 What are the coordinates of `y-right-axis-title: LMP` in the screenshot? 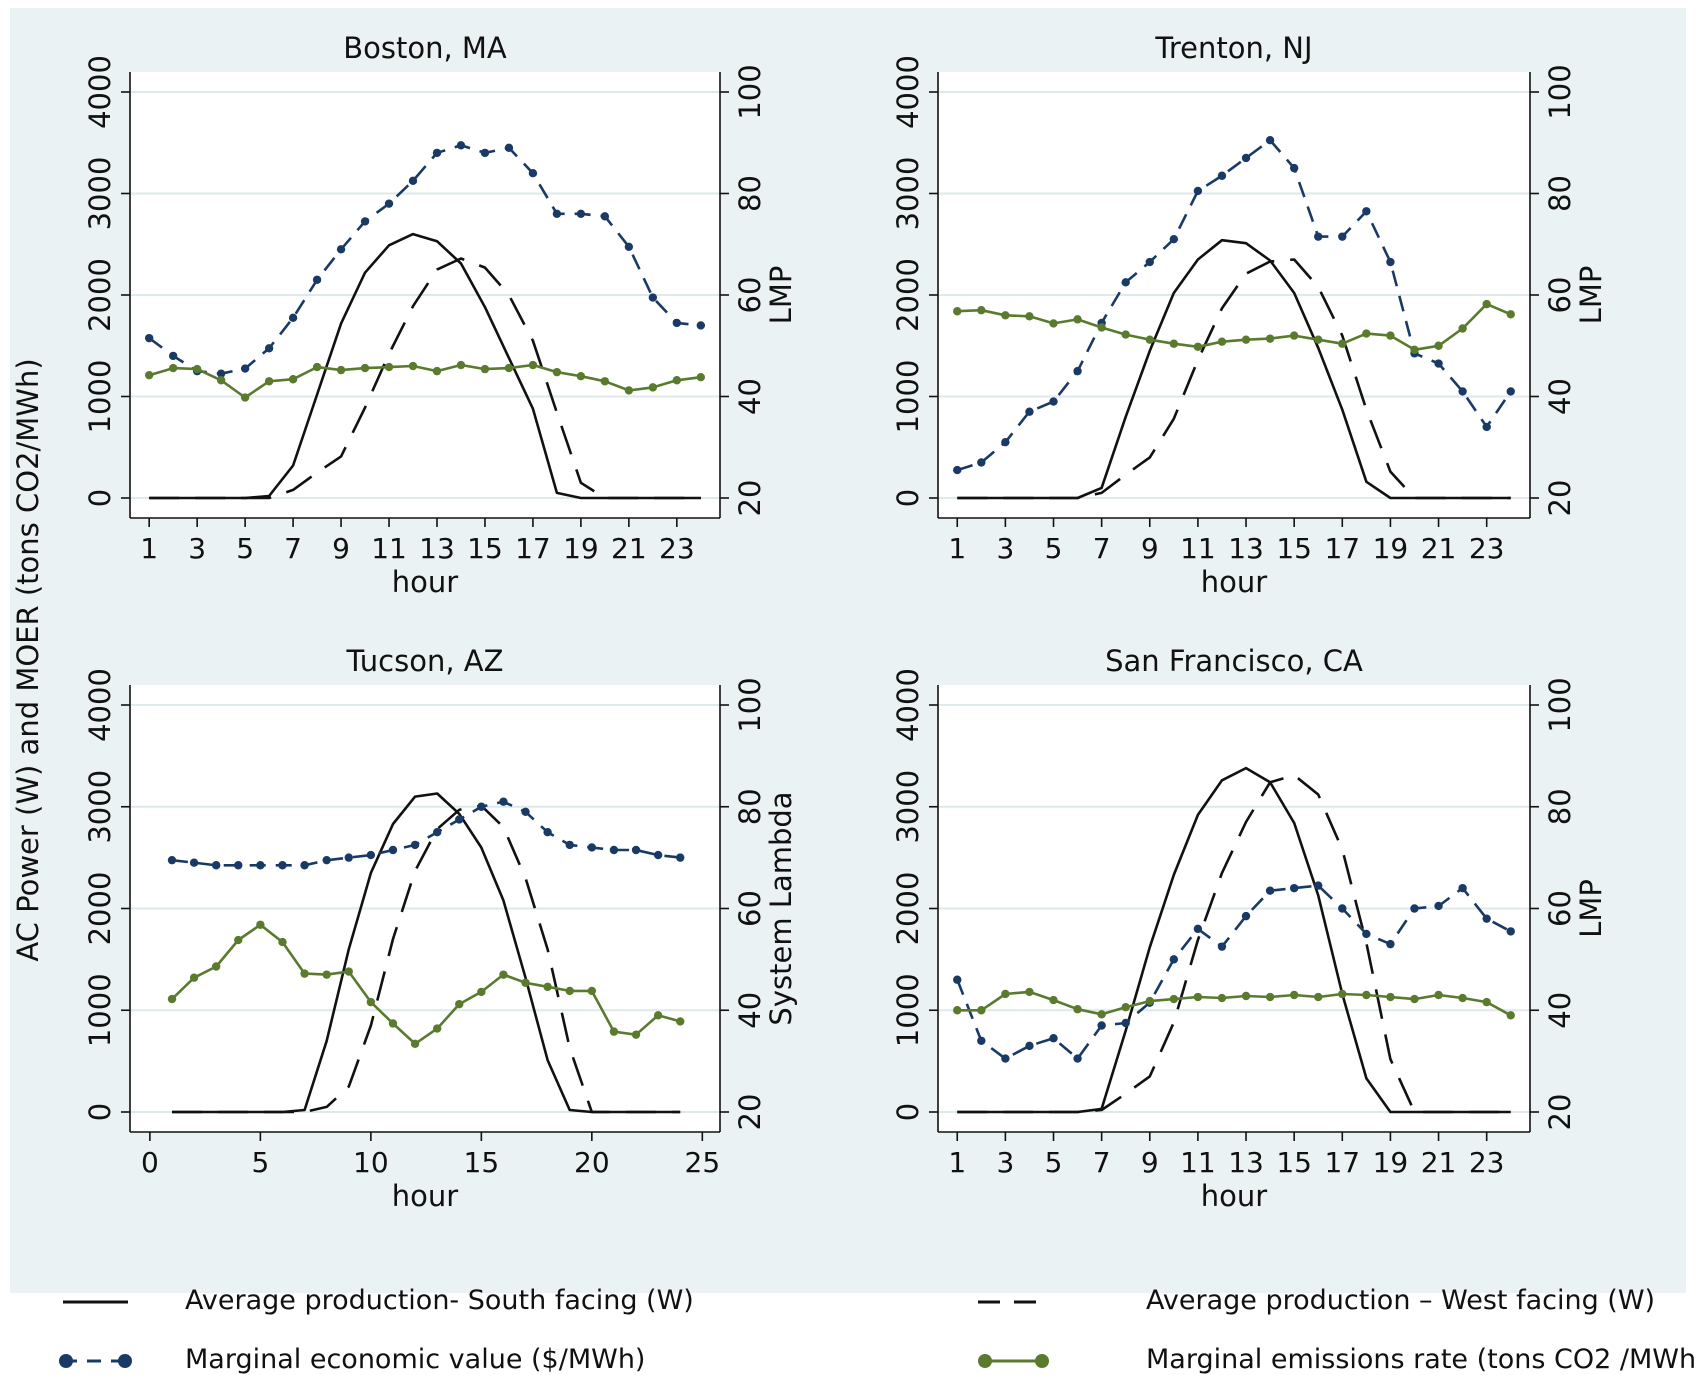 It's located at (1591, 295).